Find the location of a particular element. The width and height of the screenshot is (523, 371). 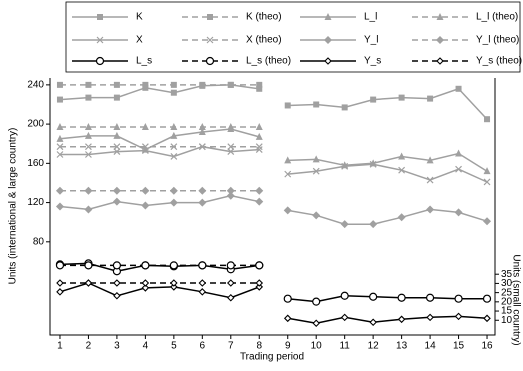

y2-tick-label: 15 is located at coordinates (507, 311).